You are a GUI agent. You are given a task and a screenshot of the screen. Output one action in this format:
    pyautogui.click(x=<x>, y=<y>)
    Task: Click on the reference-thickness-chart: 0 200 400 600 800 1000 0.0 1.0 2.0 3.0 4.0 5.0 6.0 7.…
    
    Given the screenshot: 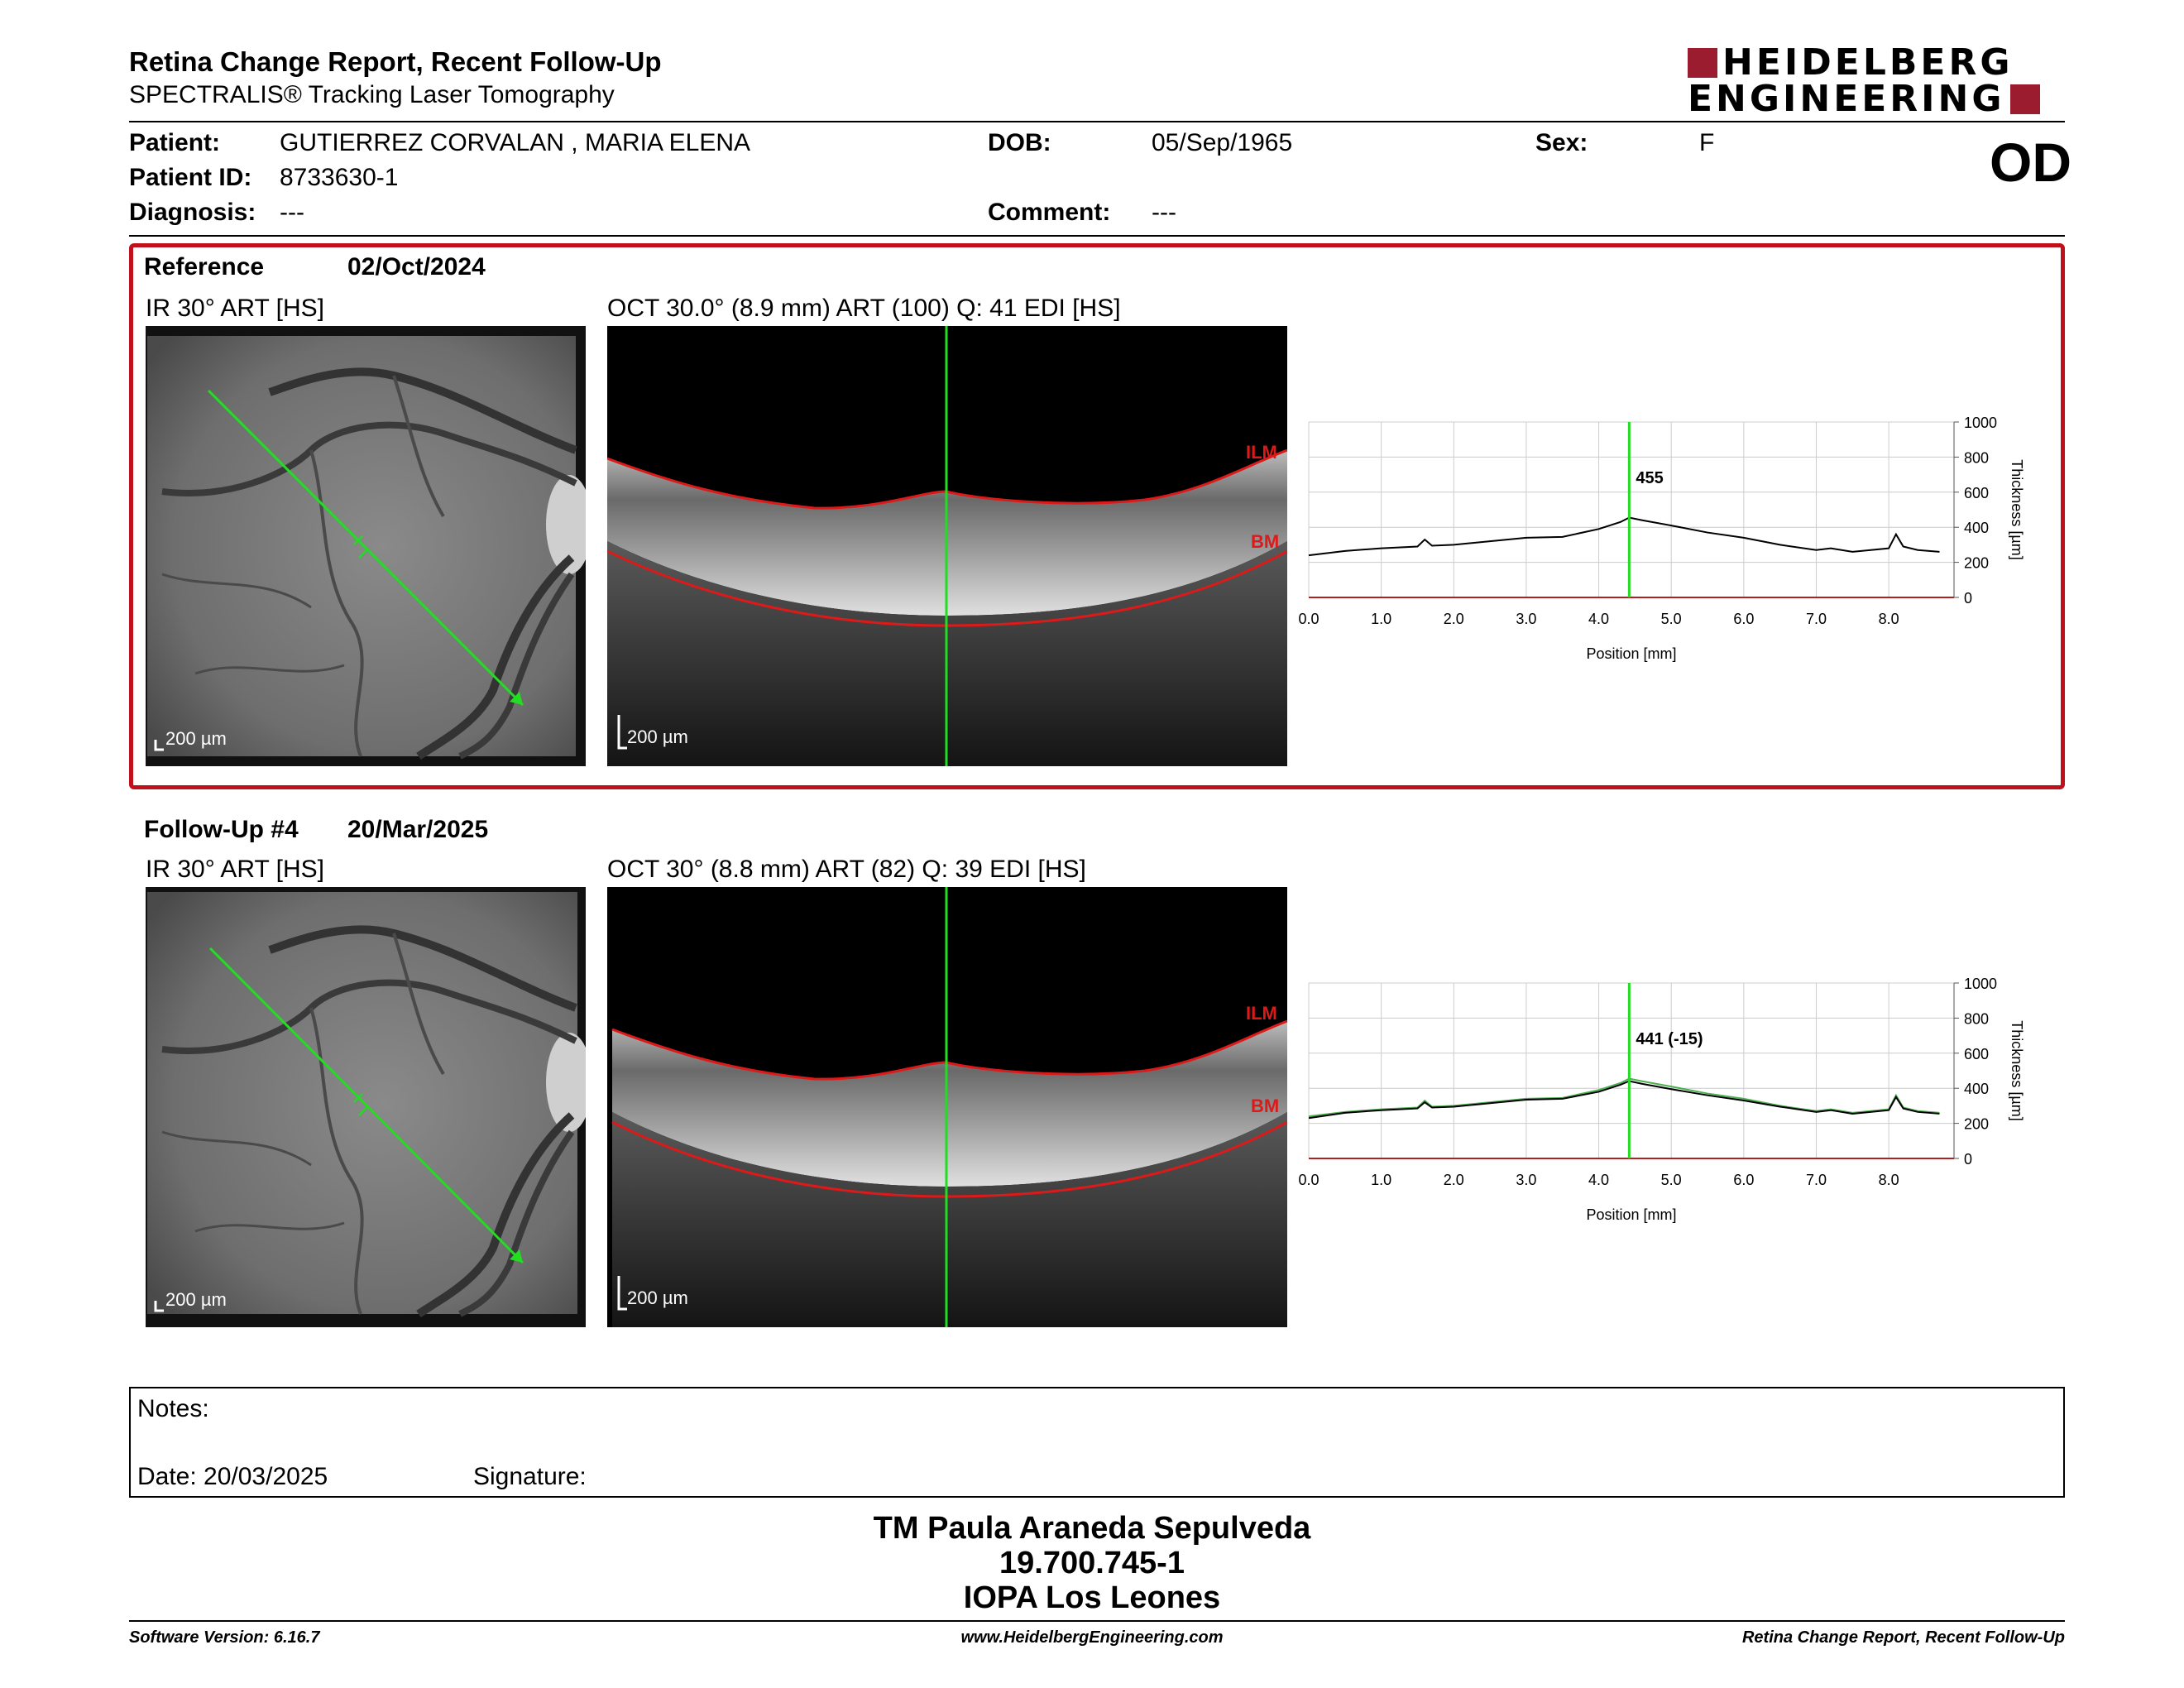 What is the action you would take?
    pyautogui.click(x=1661, y=538)
    